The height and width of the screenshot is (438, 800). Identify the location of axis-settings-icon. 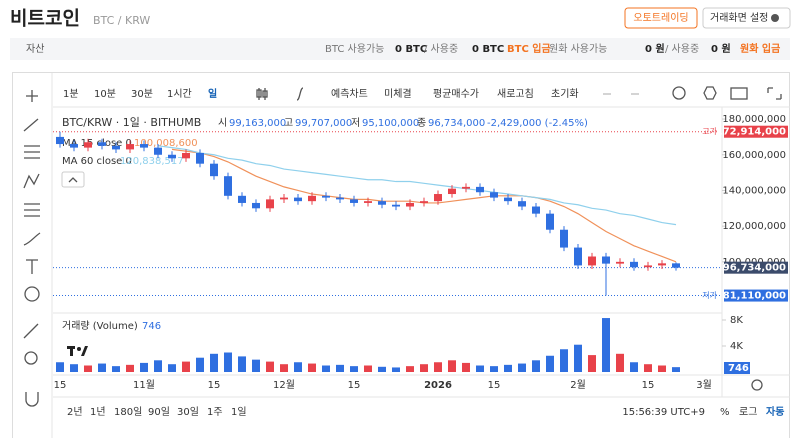
(757, 385).